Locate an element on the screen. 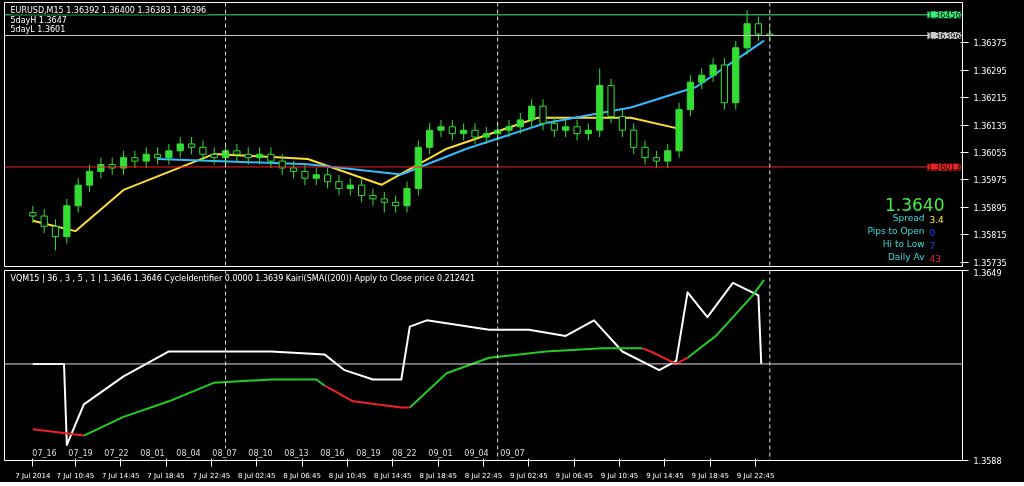 Image resolution: width=1024 pixels, height=486 pixels. chart-title: EURUSD,M15 1.36392 1.36400 1.36383 1.36396 is located at coordinates (108, 10).